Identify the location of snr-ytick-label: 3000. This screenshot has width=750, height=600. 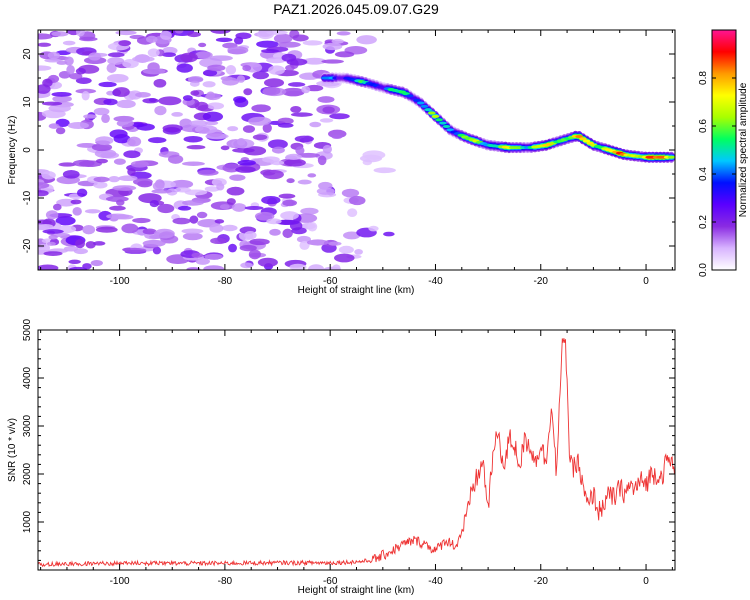
(27, 425).